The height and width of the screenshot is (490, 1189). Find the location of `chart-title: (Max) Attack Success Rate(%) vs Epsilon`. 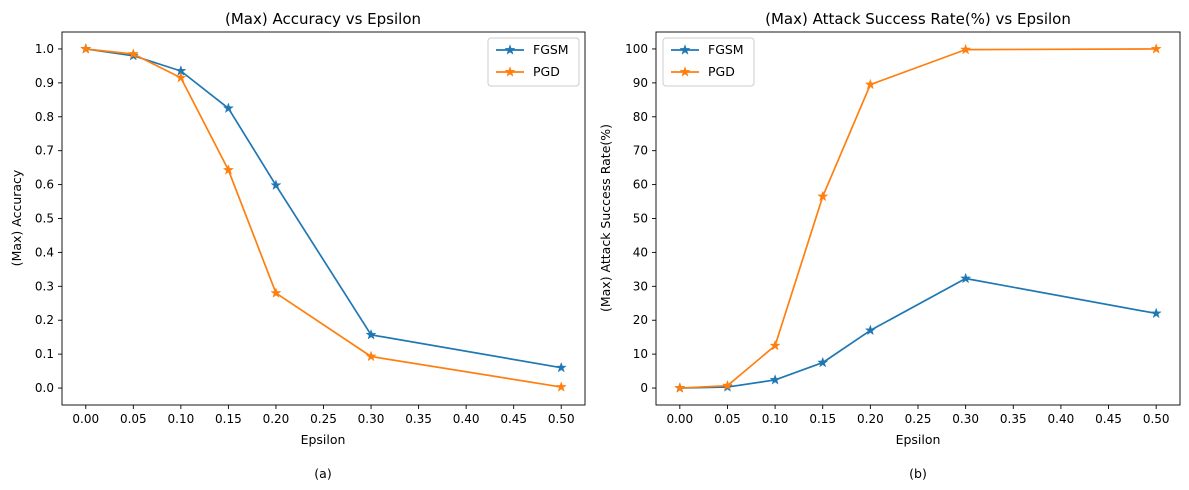

chart-title: (Max) Attack Success Rate(%) vs Epsilon is located at coordinates (918, 19).